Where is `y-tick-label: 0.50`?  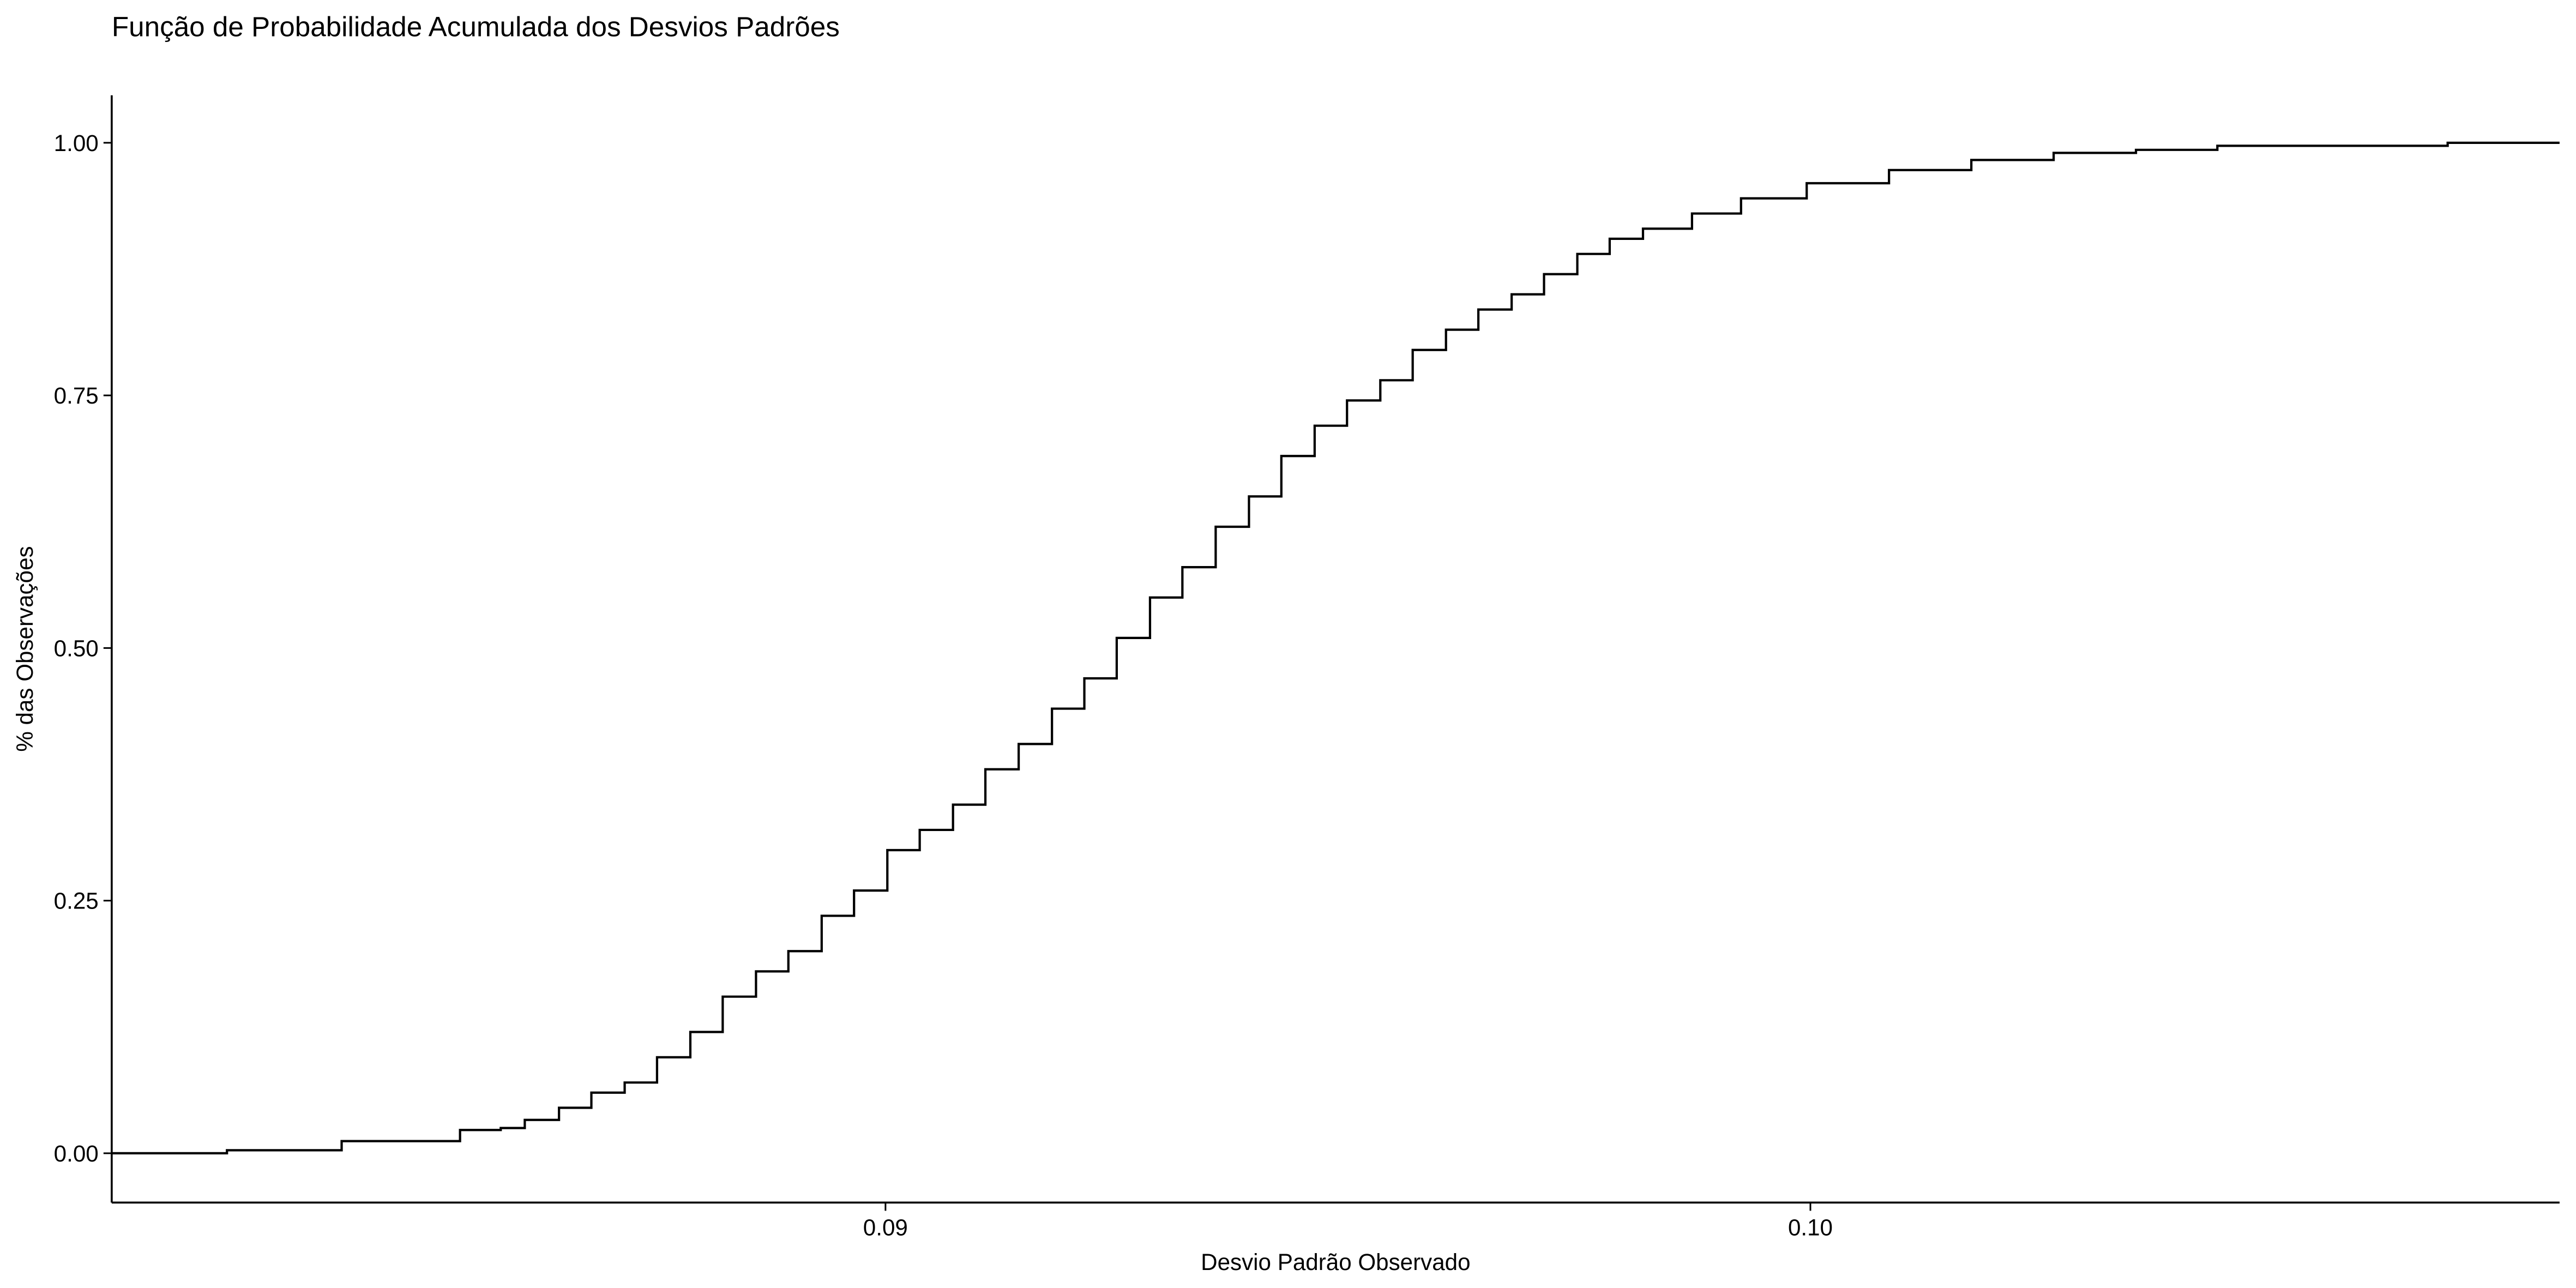
y-tick-label: 0.50 is located at coordinates (76, 648).